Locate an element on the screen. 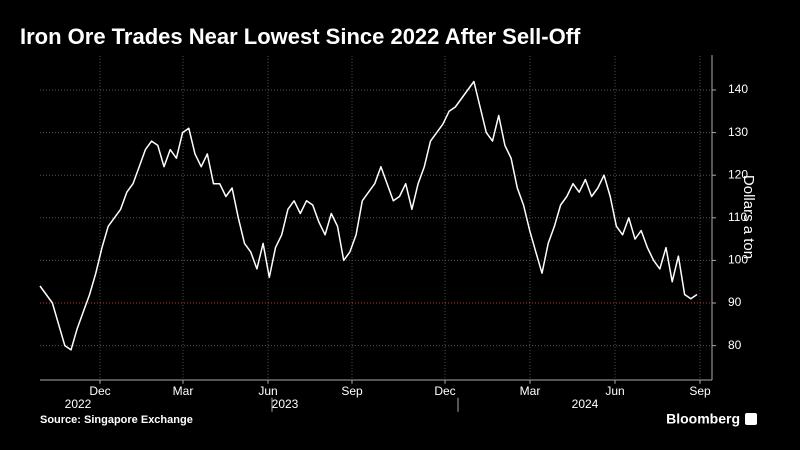 This screenshot has height=450, width=800. y-tick-label: 100 is located at coordinates (738, 260).